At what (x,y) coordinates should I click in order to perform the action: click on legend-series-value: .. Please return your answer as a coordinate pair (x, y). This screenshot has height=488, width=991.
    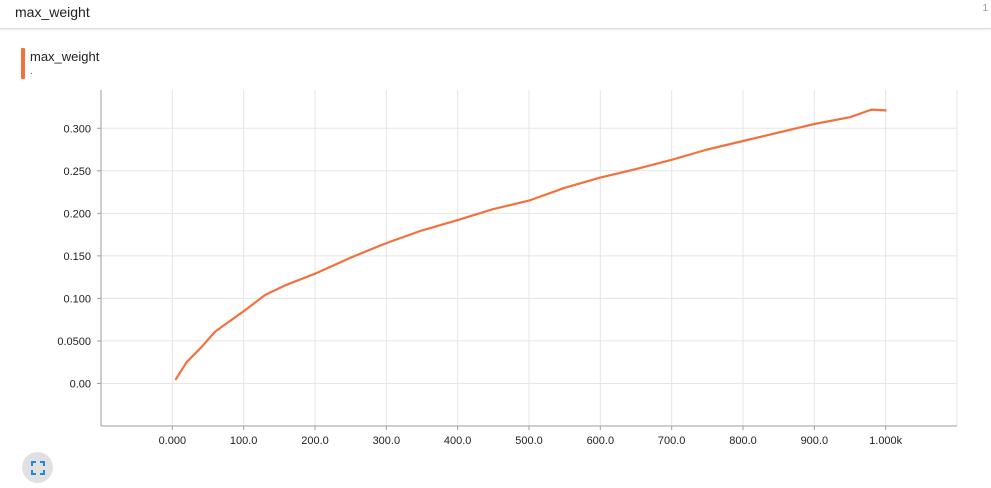
    Looking at the image, I should click on (31, 71).